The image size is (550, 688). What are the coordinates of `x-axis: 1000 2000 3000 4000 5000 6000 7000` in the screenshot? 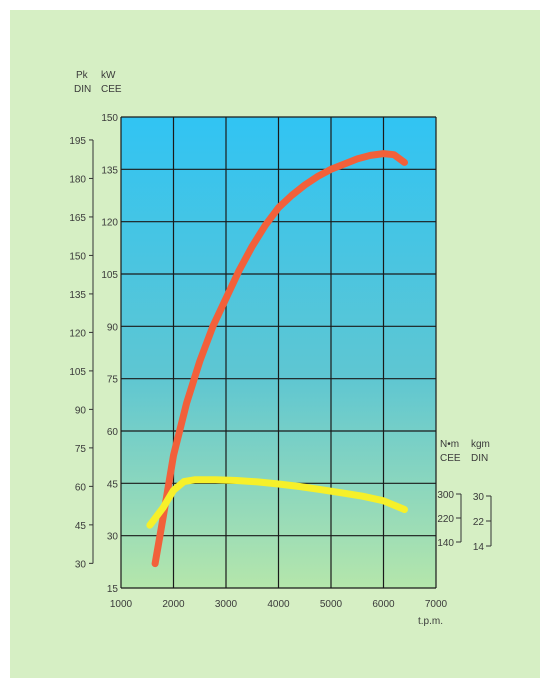 It's located at (279, 604).